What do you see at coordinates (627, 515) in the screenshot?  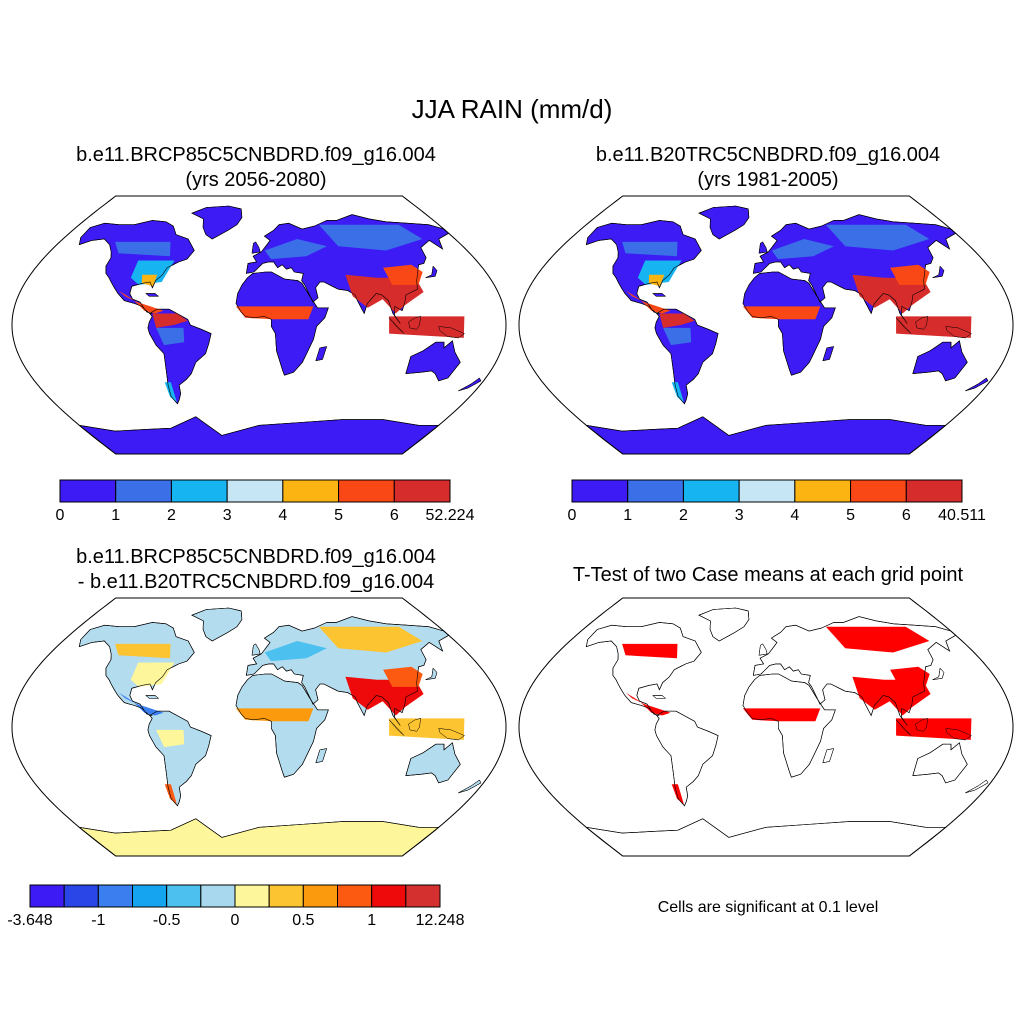 I see `colorbar-2-tick-label: 1` at bounding box center [627, 515].